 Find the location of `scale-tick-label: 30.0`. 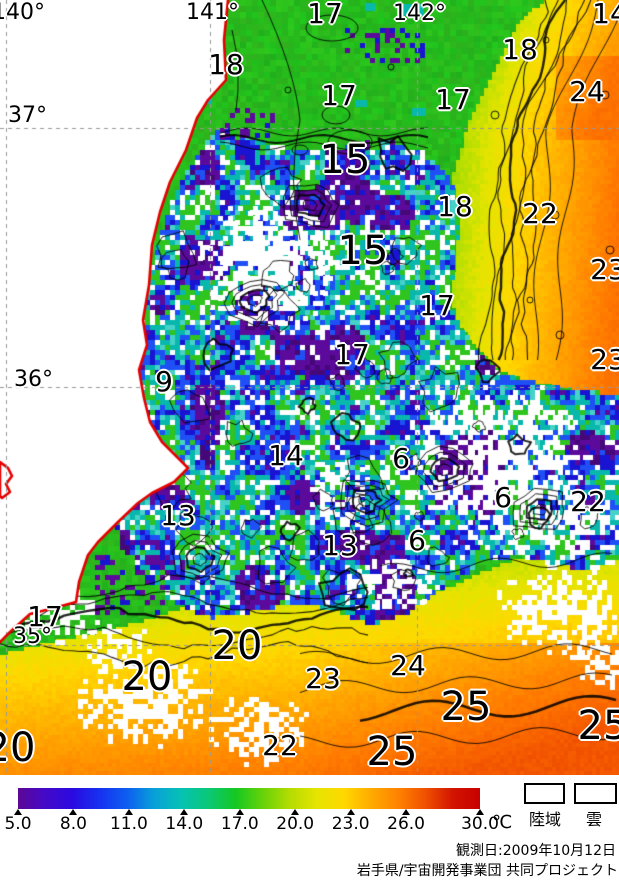

scale-tick-label: 30.0 is located at coordinates (480, 824).